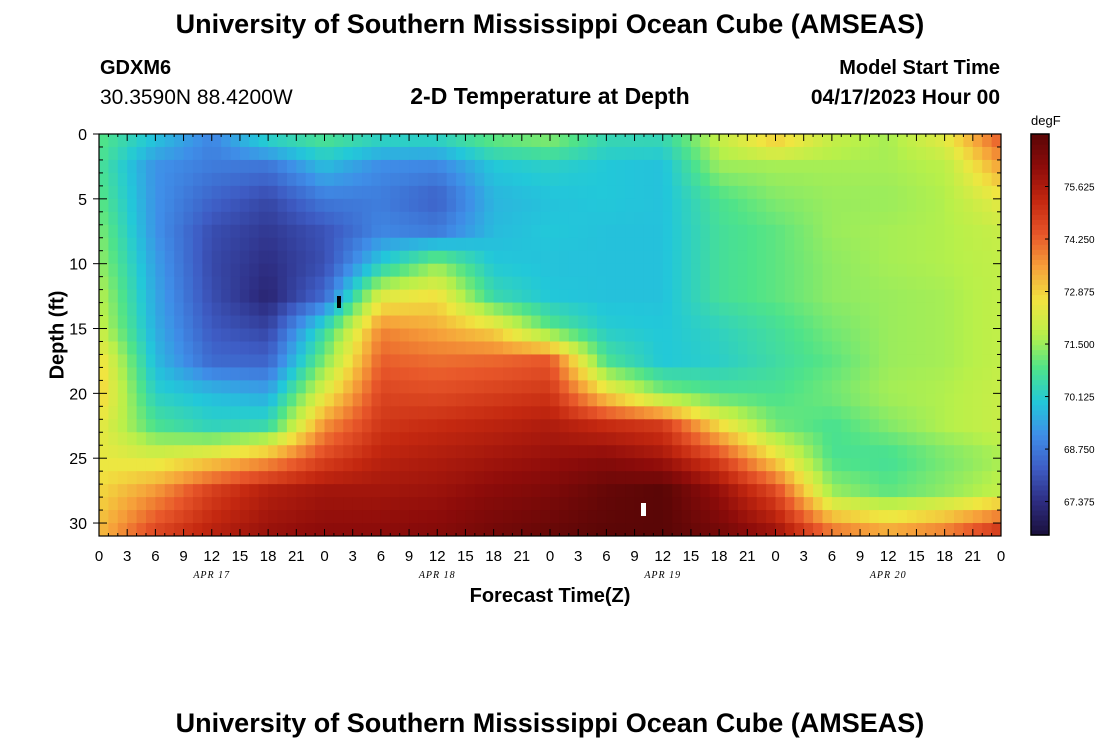  What do you see at coordinates (662, 556) in the screenshot?
I see `x-tick-label: 12` at bounding box center [662, 556].